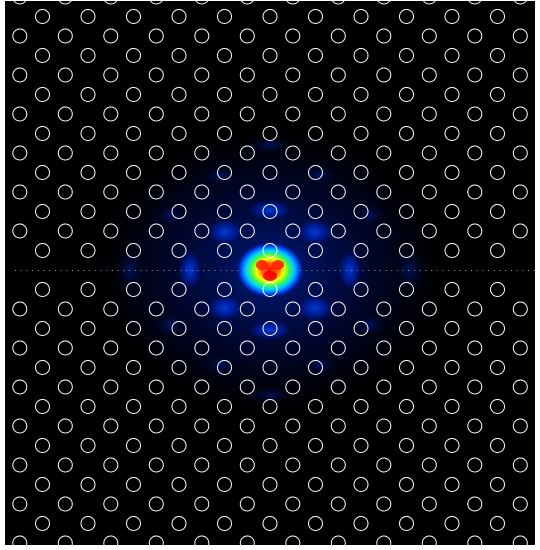 The width and height of the screenshot is (540, 550). I want to click on field-lobe, so click(270, 145).